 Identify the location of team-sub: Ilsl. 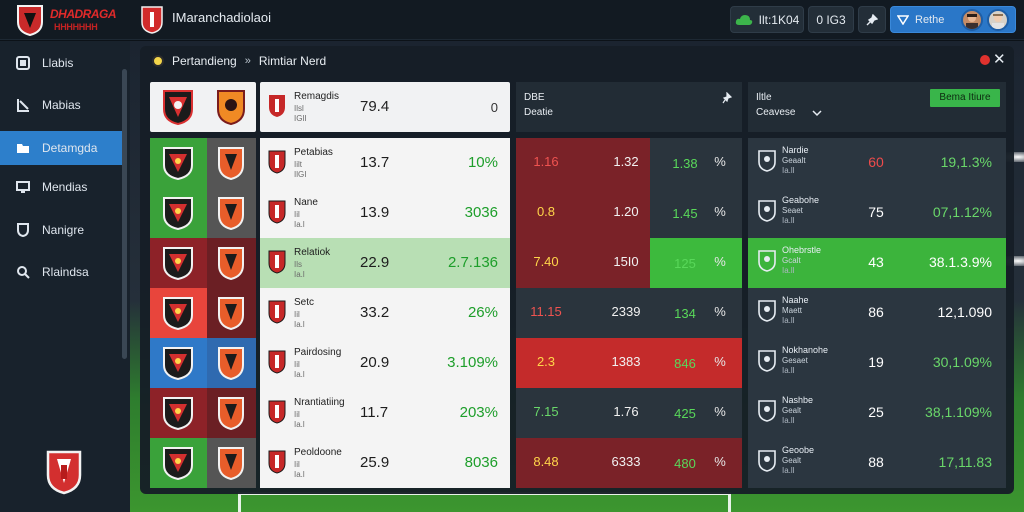
(299, 108).